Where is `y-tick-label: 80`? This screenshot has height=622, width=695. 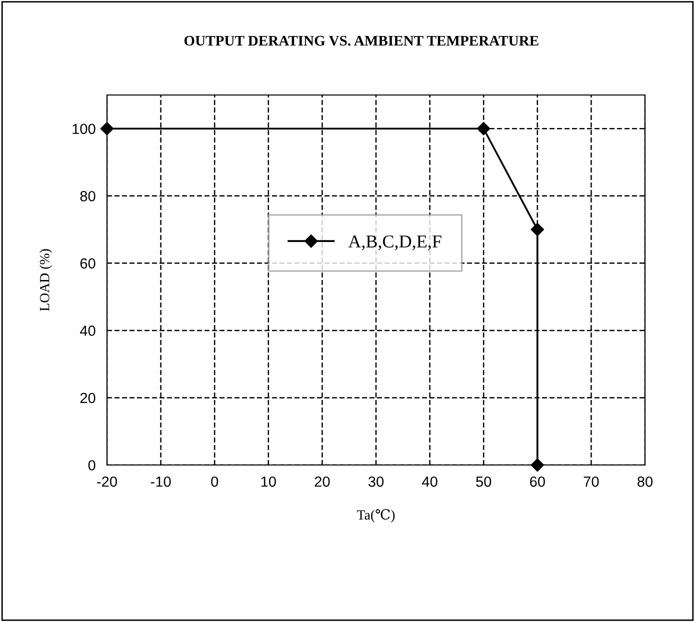
y-tick-label: 80 is located at coordinates (88, 196).